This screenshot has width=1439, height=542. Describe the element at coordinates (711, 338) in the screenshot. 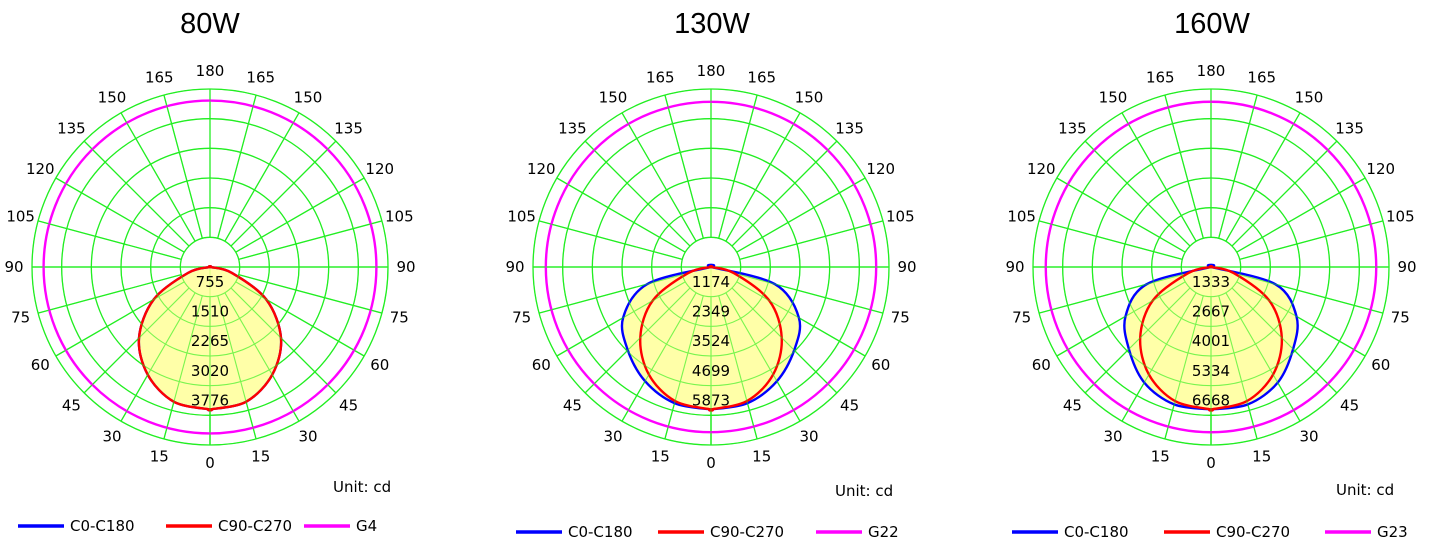

I see `series-C90-C270` at that location.